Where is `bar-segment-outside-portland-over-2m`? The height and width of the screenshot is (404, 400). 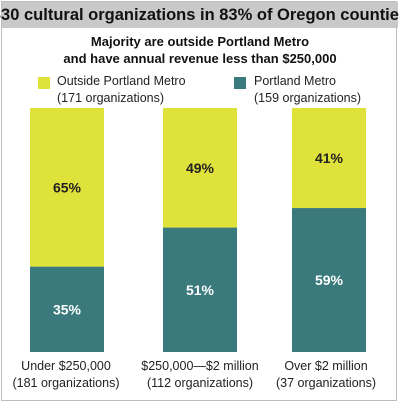
bar-segment-outside-portland-over-2m is located at coordinates (329, 158).